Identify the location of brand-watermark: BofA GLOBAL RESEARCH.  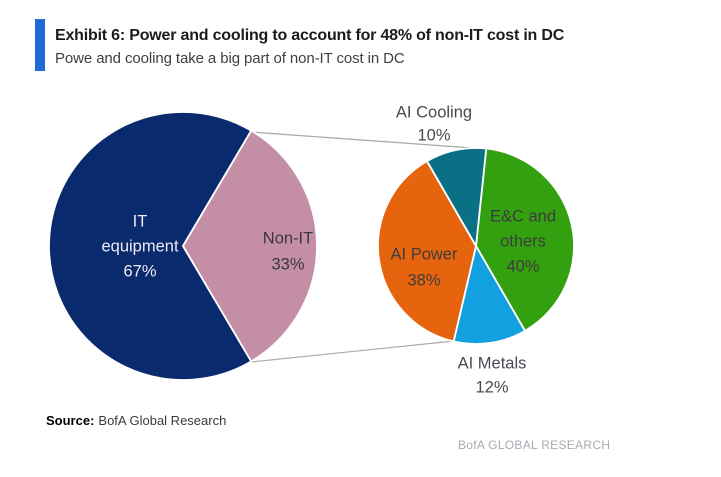
(534, 445).